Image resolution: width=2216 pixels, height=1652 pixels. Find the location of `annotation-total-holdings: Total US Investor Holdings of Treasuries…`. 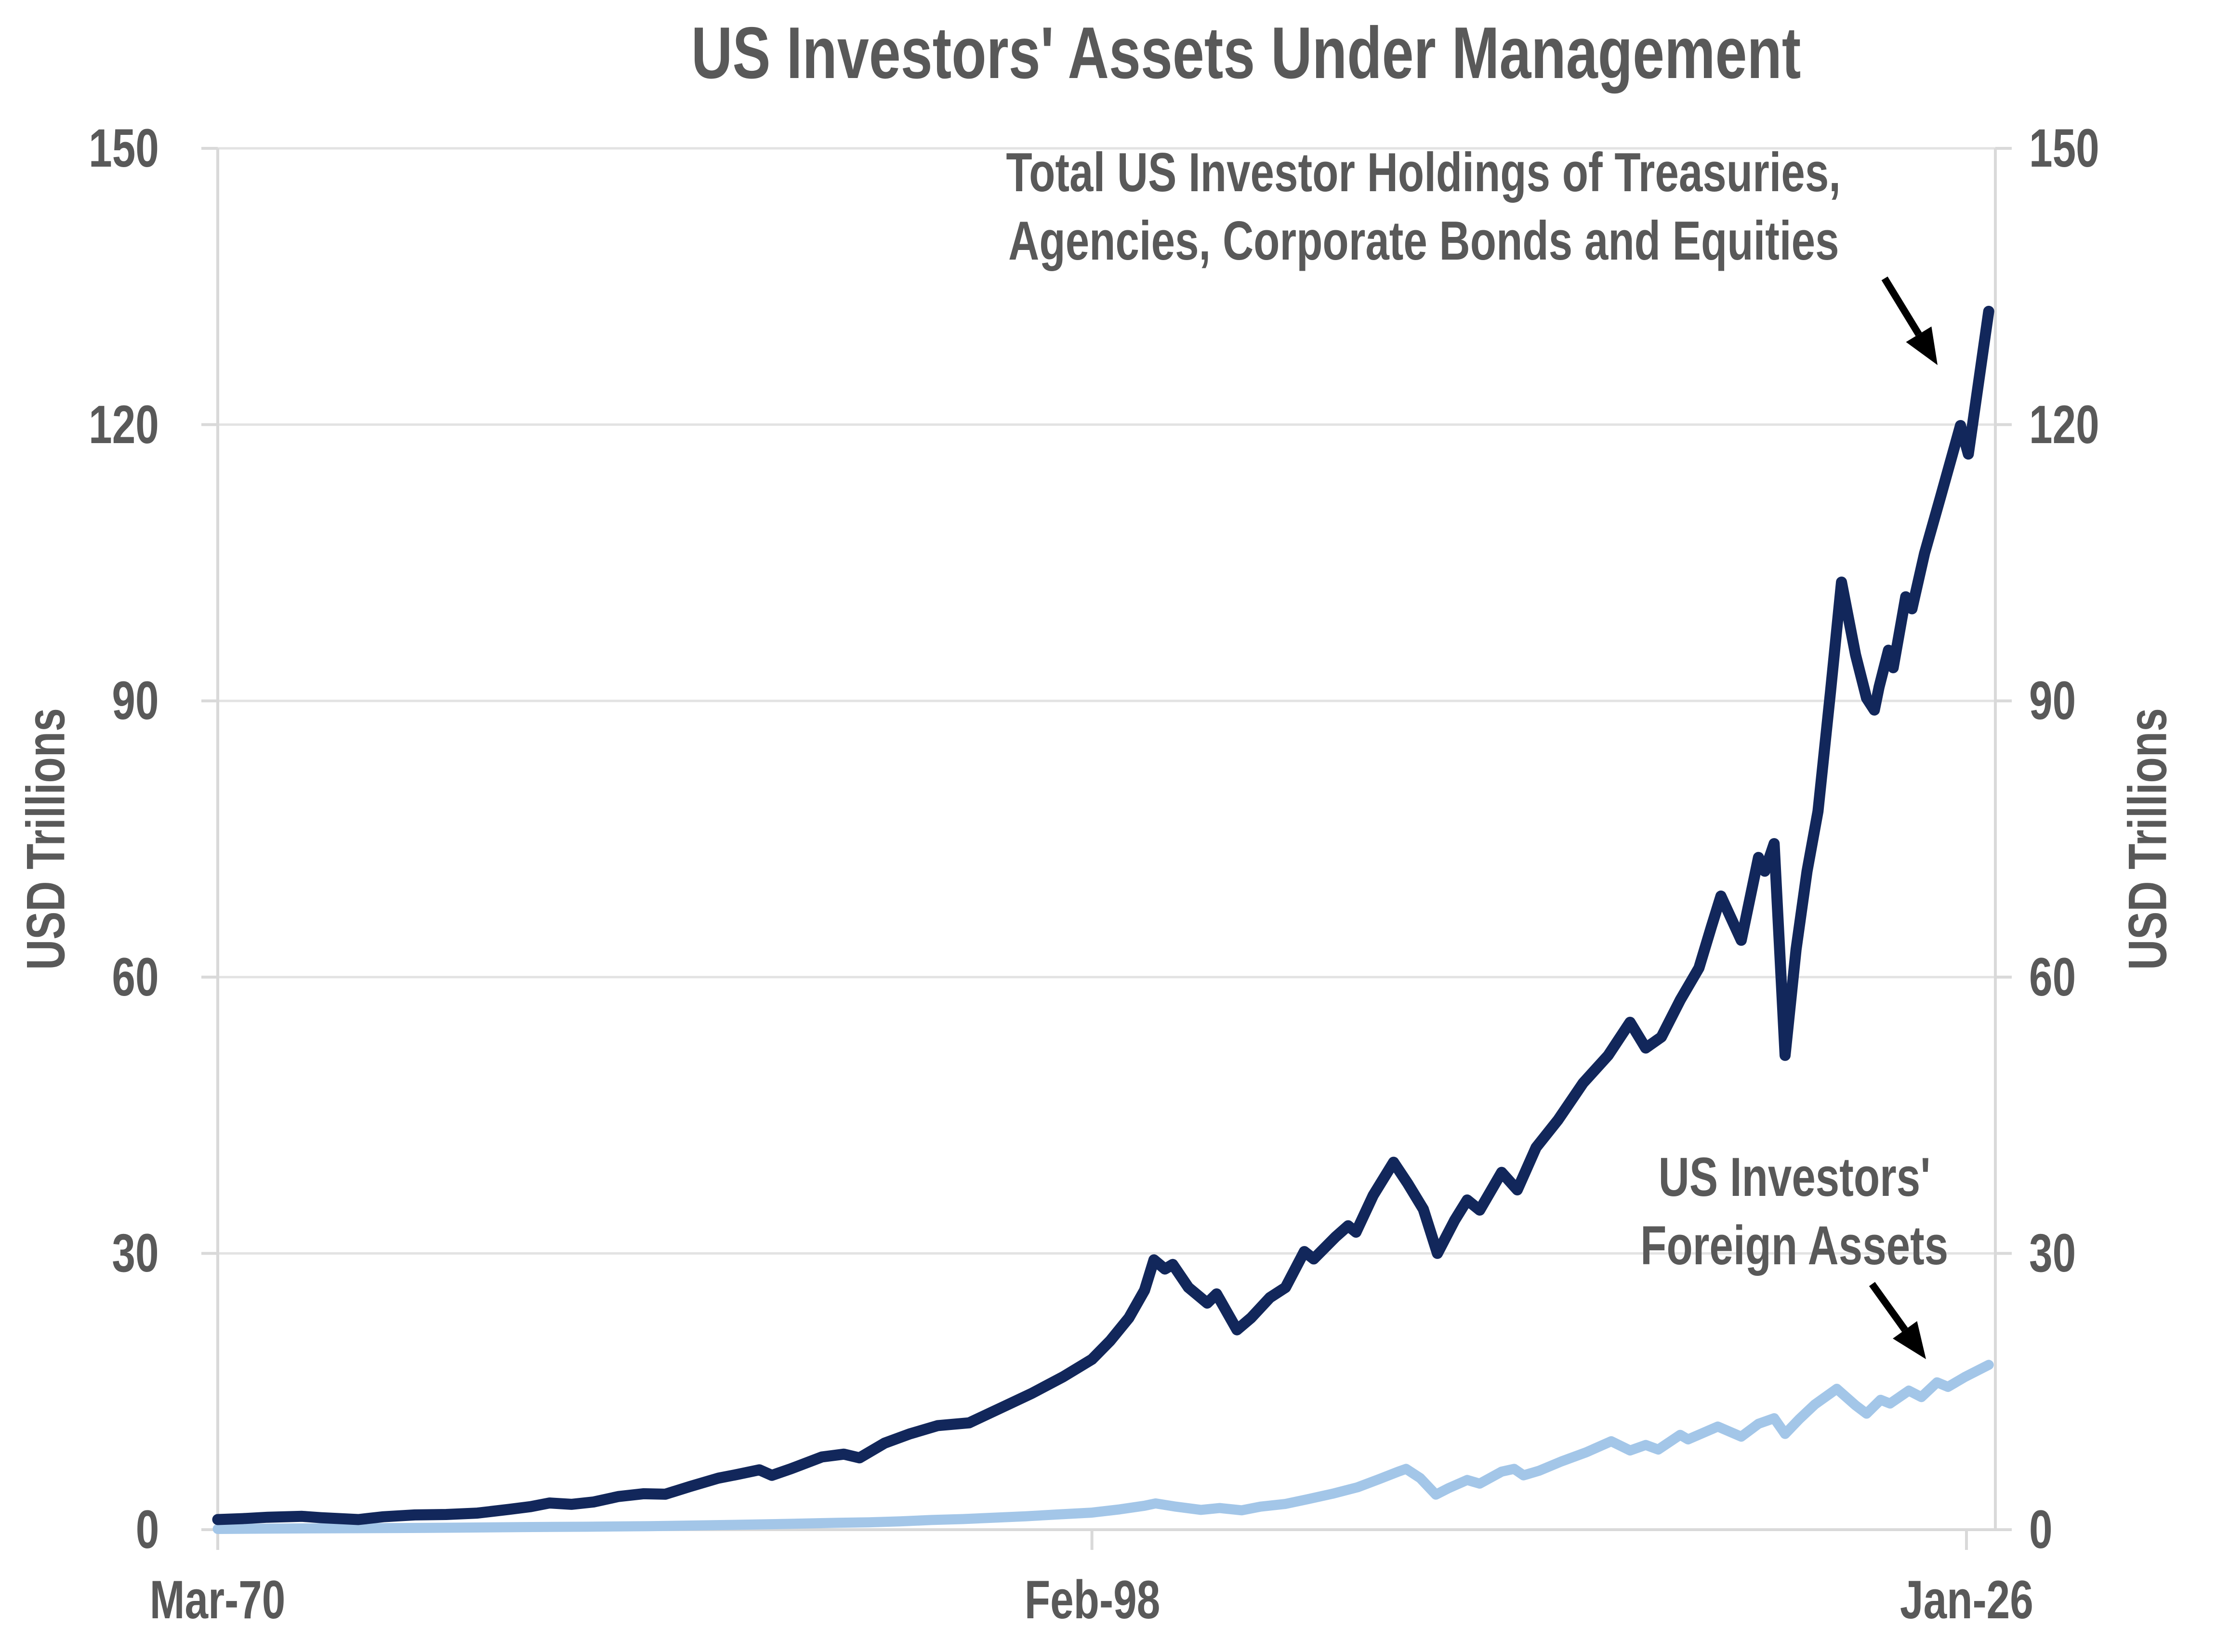

annotation-total-holdings: Total US Investor Holdings of Treasuries… is located at coordinates (1424, 207).